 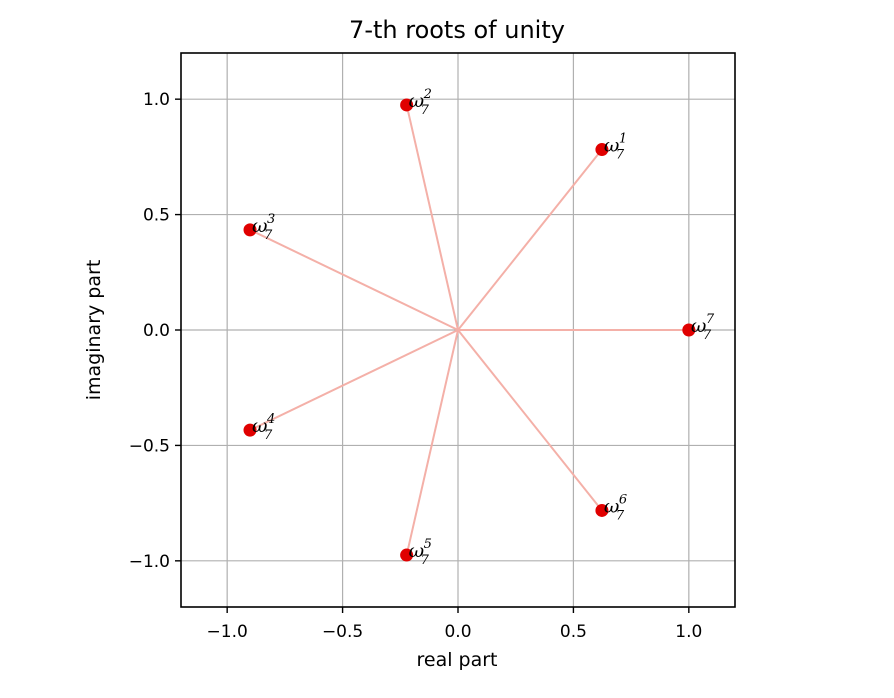 I want to click on x-tick-label: −0.5, so click(x=342, y=632).